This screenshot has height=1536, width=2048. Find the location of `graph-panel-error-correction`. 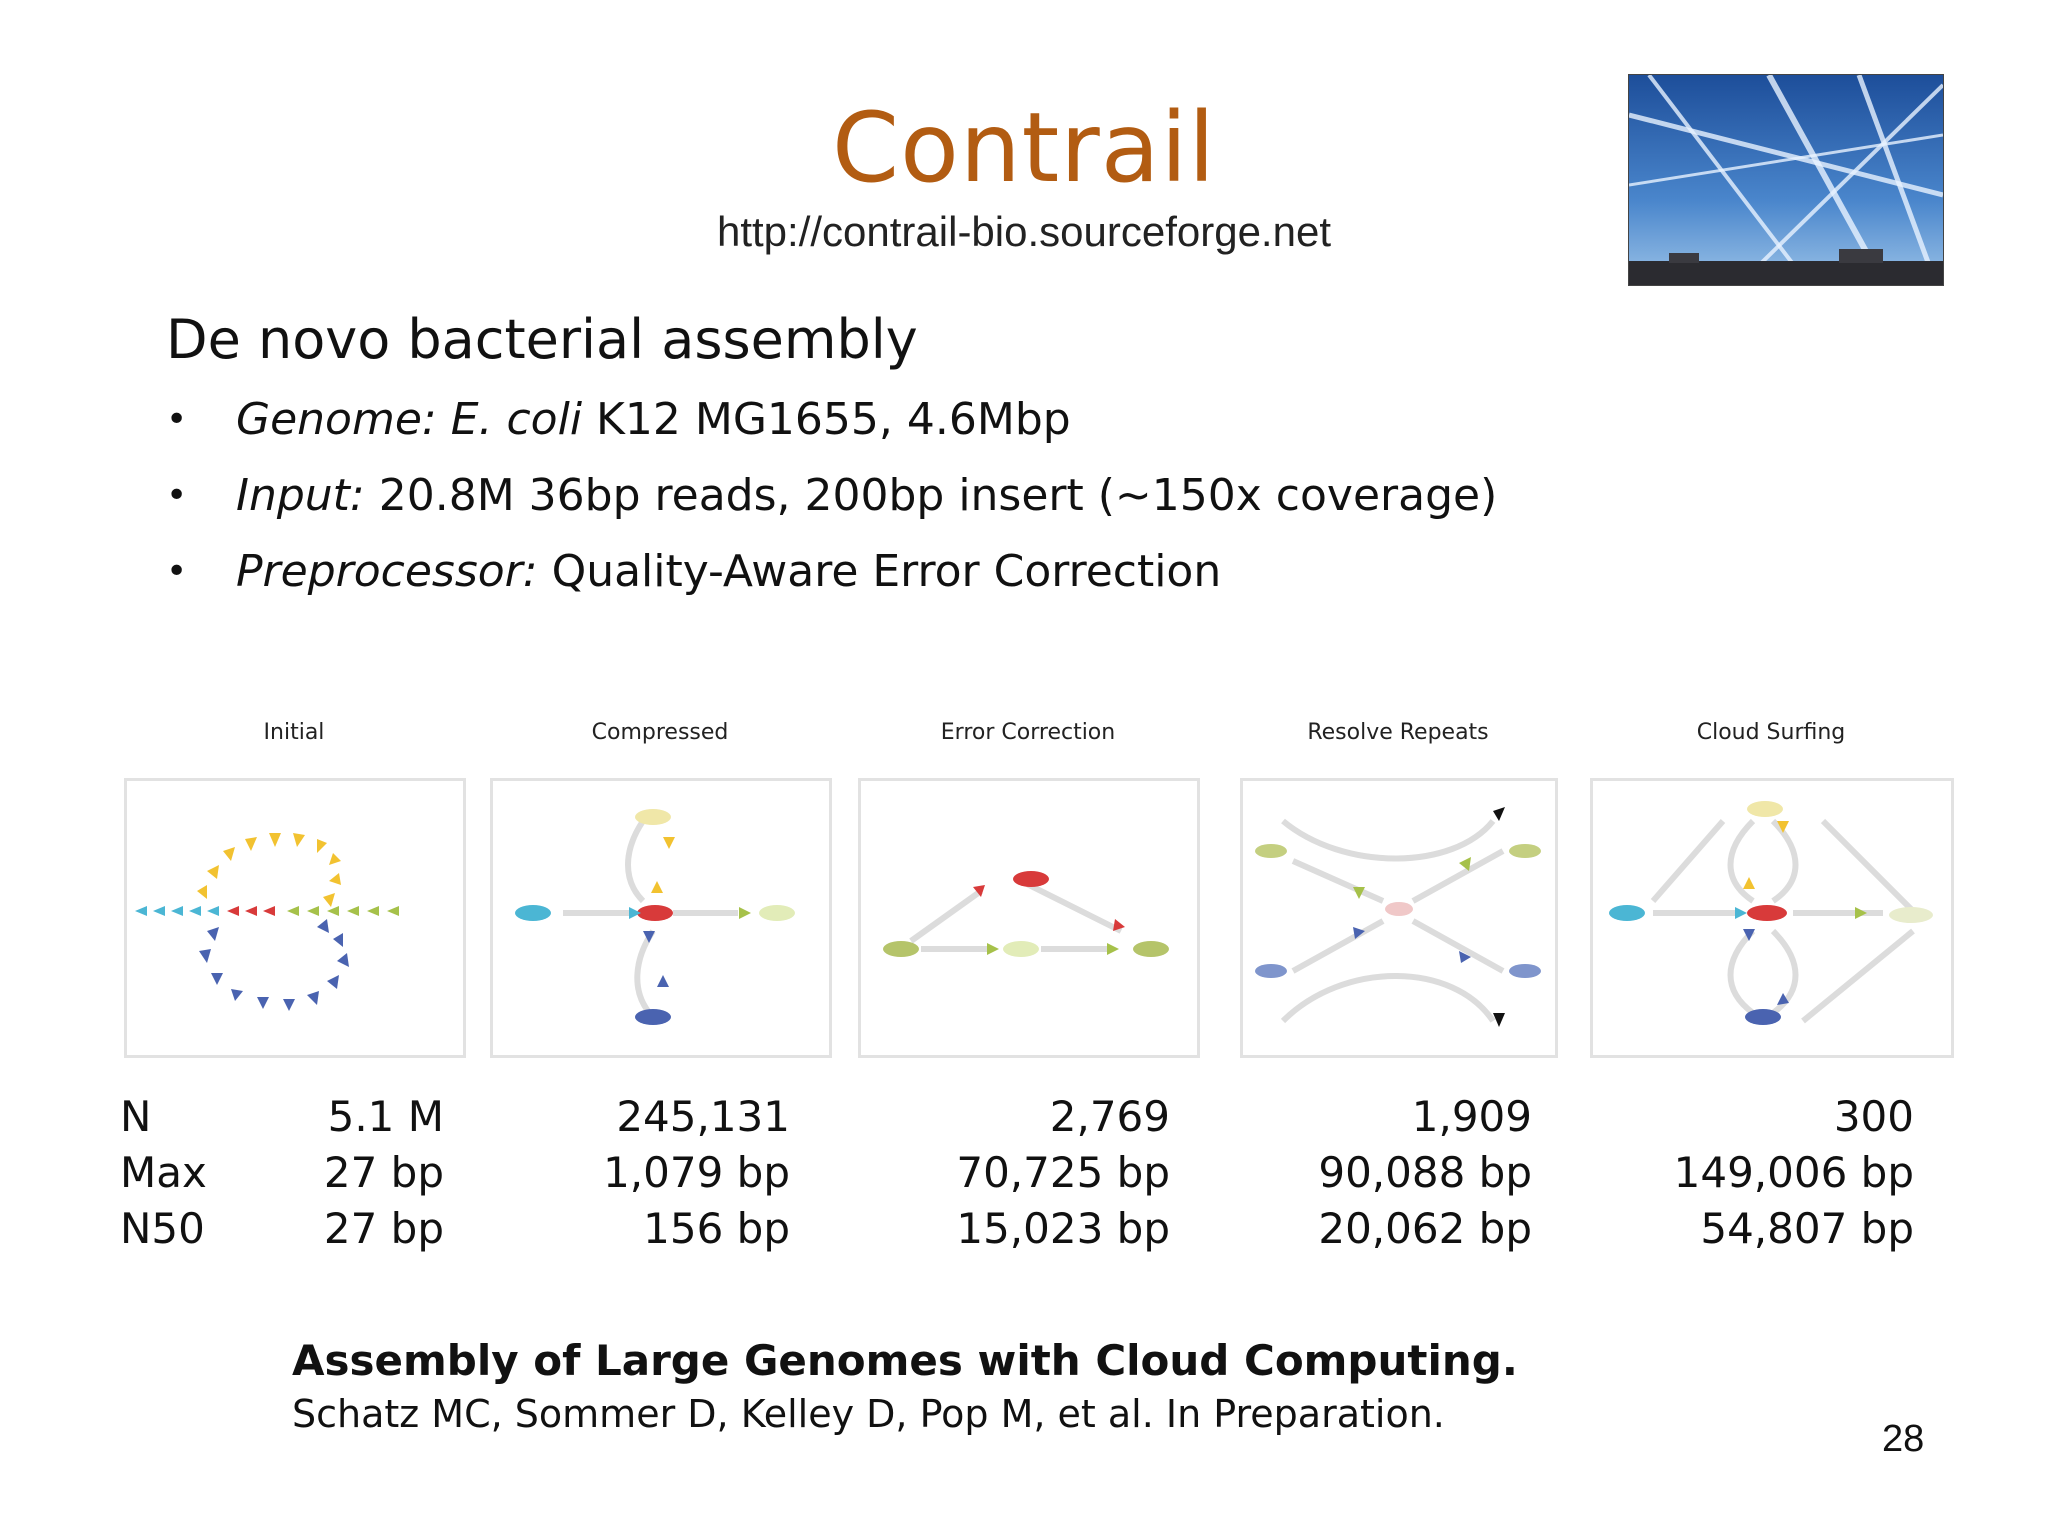

graph-panel-error-correction is located at coordinates (1029, 918).